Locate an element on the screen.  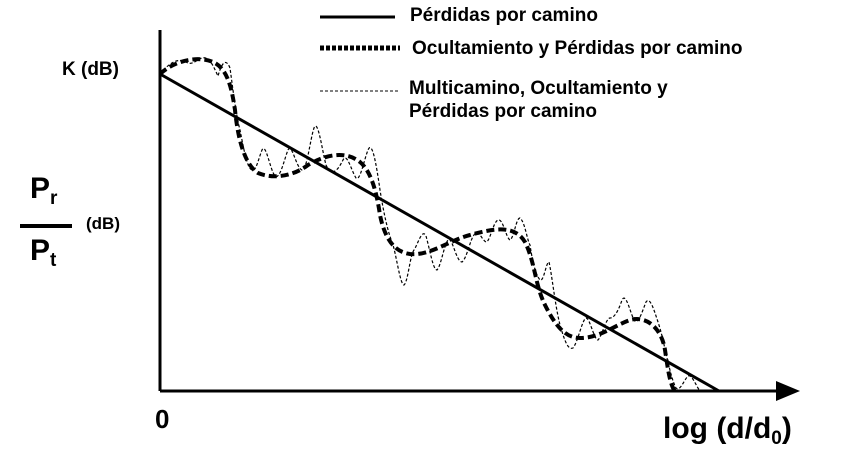
k-db-label: K (dB) is located at coordinates (90, 69).